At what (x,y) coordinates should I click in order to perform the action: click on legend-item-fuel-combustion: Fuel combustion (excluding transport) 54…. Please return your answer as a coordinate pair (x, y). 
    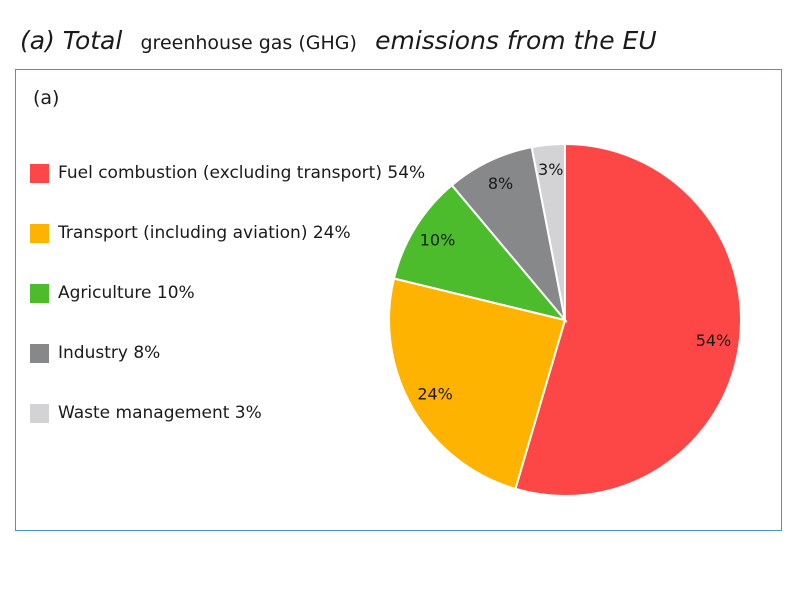
    Looking at the image, I should click on (227, 173).